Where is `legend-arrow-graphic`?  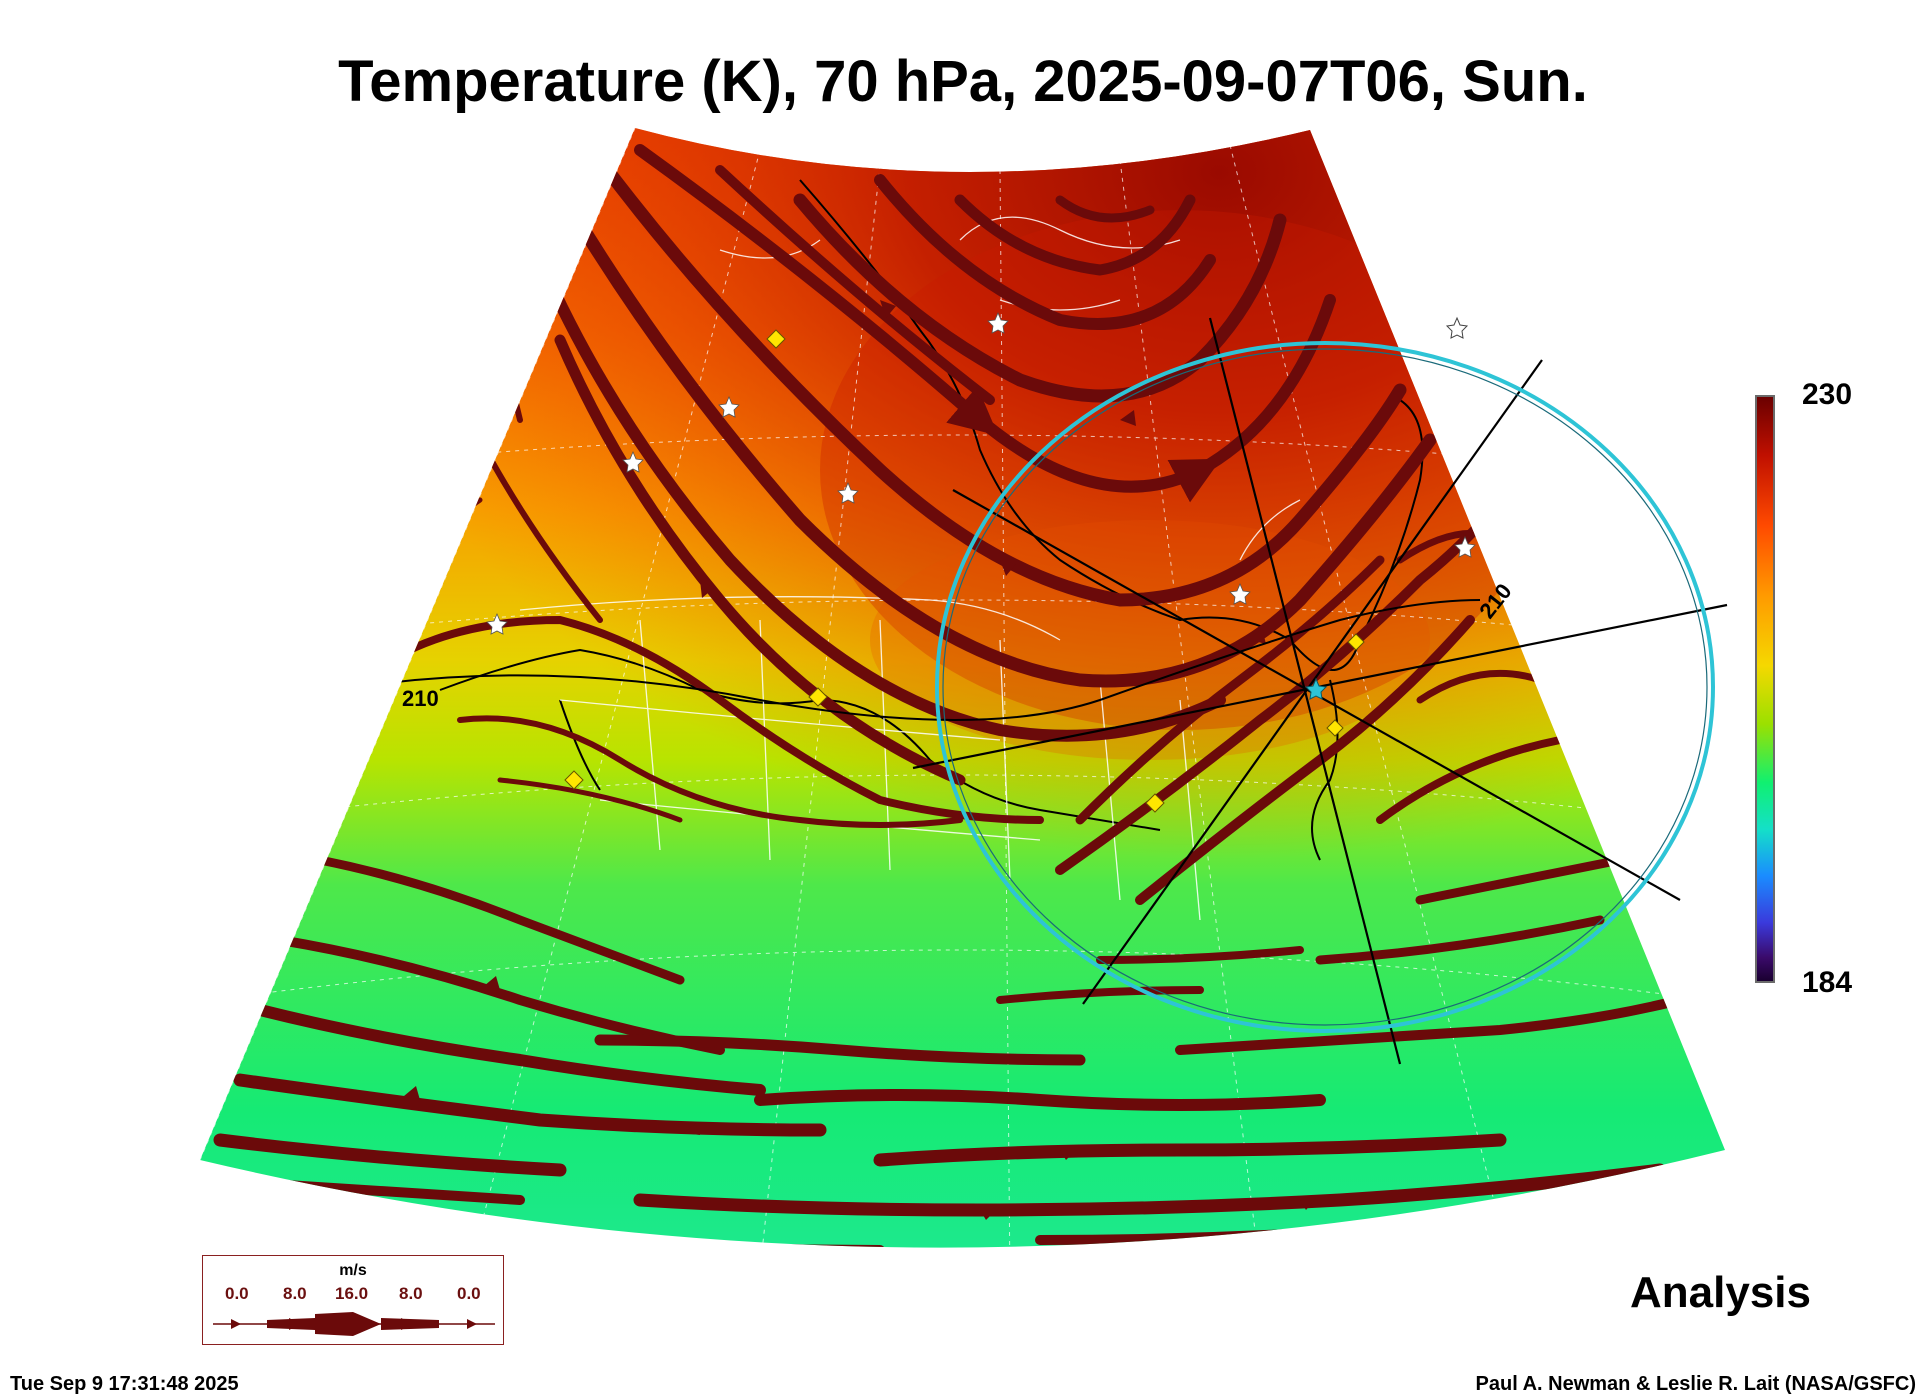 legend-arrow-graphic is located at coordinates (354, 1324).